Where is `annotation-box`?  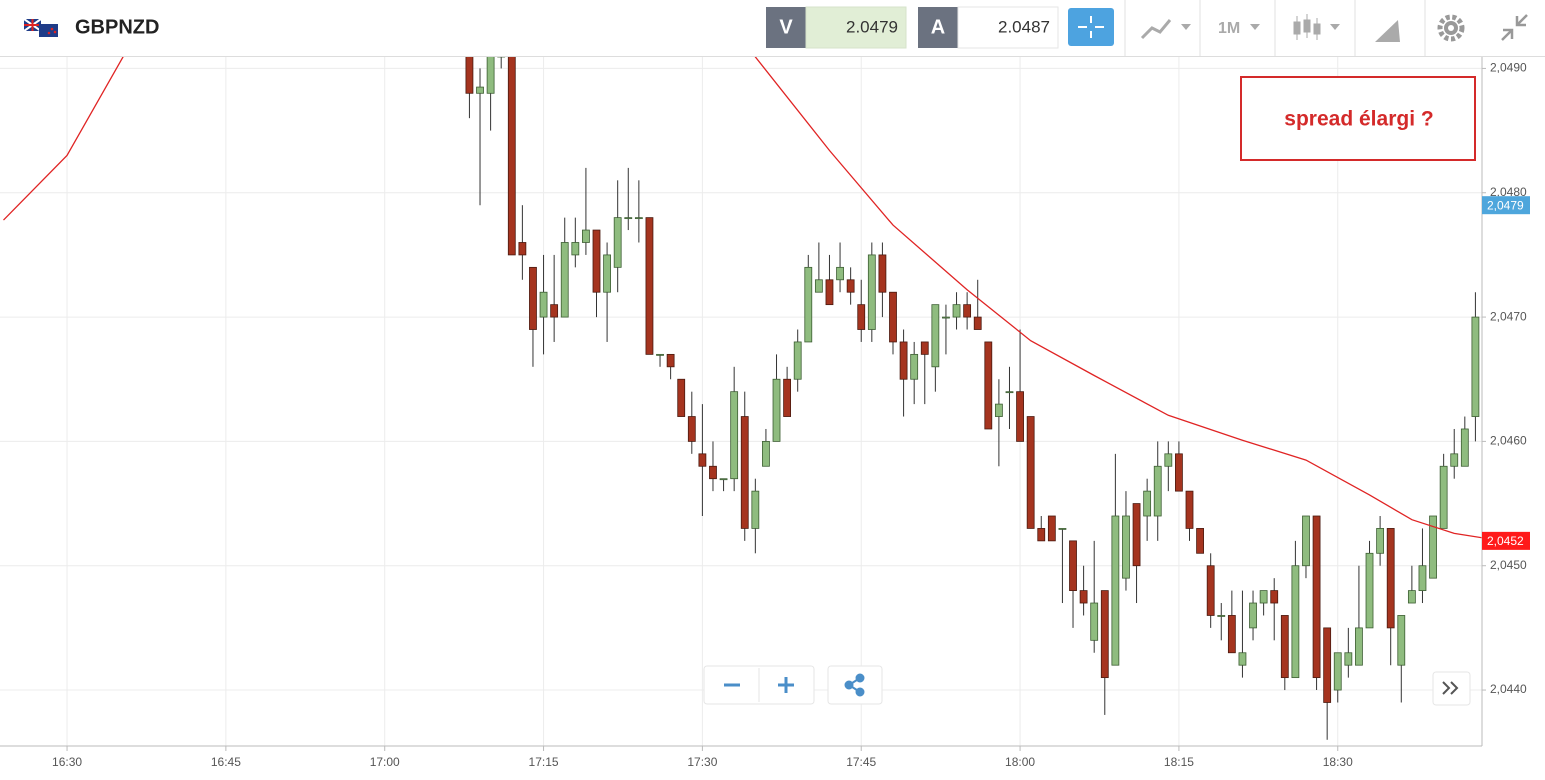 annotation-box is located at coordinates (1358, 118).